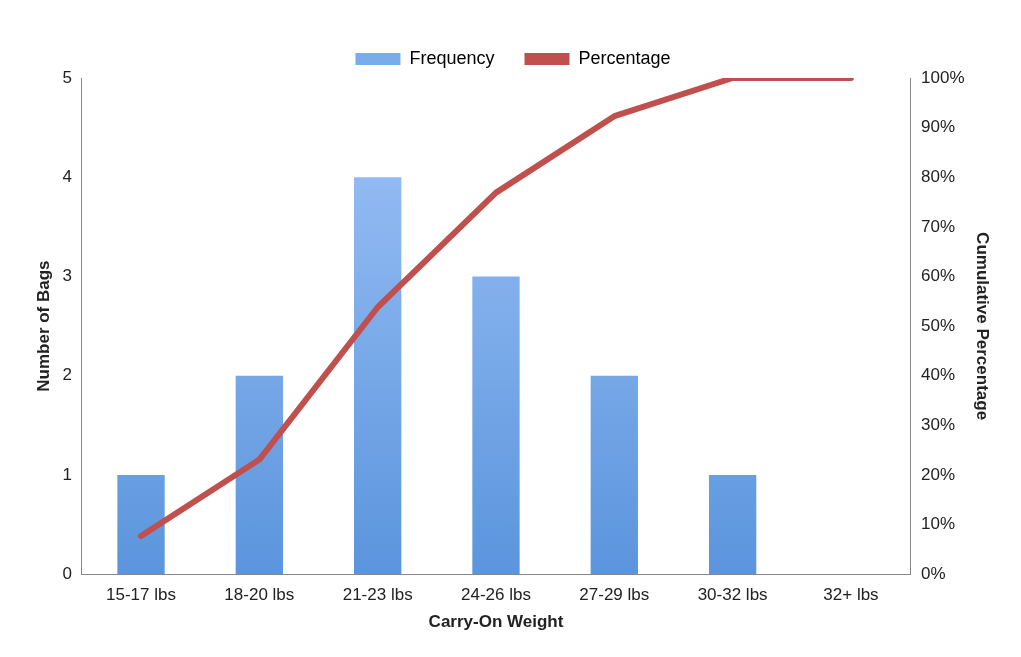  Describe the element at coordinates (938, 226) in the screenshot. I see `y2-tick-label: 70%` at that location.